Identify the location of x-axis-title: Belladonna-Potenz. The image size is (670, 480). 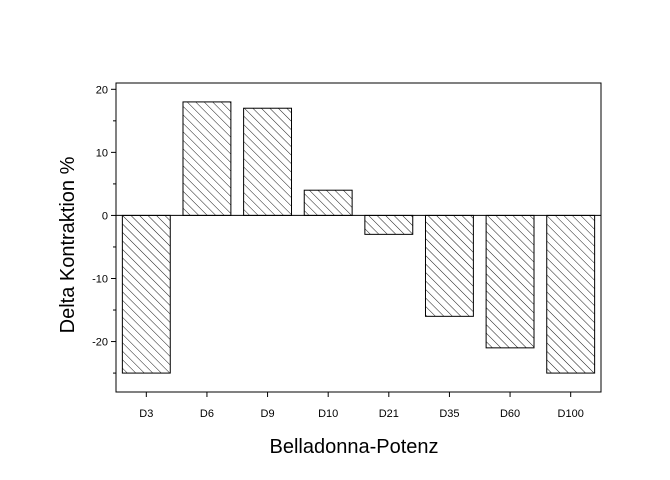
(353, 447).